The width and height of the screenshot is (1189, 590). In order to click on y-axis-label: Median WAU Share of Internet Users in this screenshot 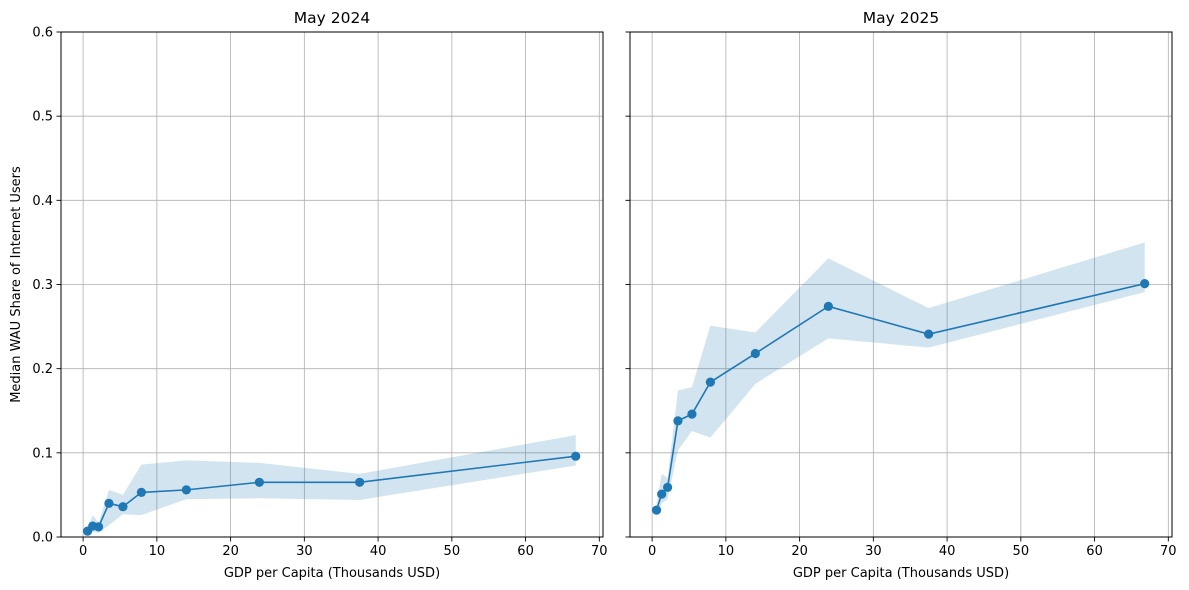, I will do `click(16, 284)`.